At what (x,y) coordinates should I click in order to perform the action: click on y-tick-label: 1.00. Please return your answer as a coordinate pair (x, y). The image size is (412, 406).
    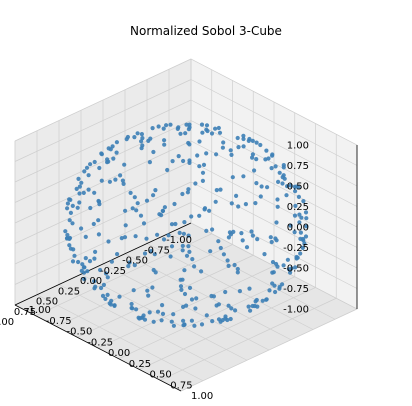
    Looking at the image, I should click on (202, 396).